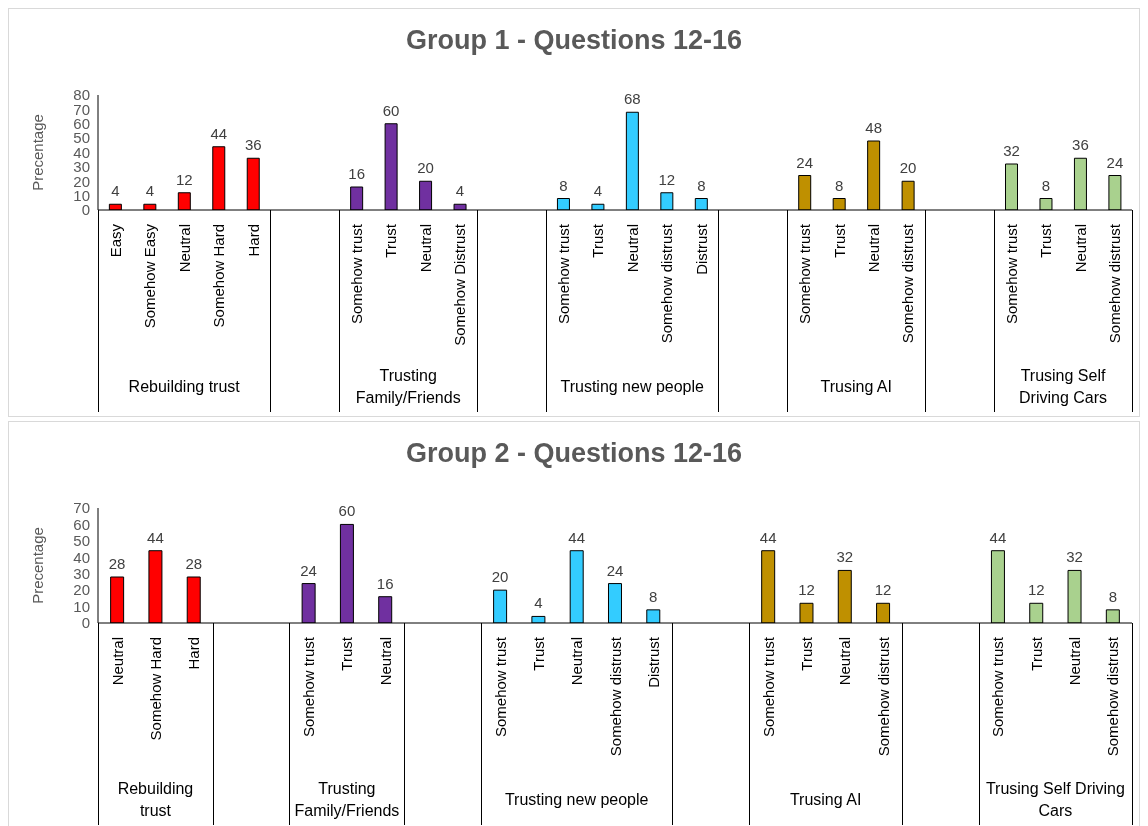 This screenshot has height=826, width=1148. What do you see at coordinates (150, 276) in the screenshot?
I see `x-tick-label: Somehow Easy` at bounding box center [150, 276].